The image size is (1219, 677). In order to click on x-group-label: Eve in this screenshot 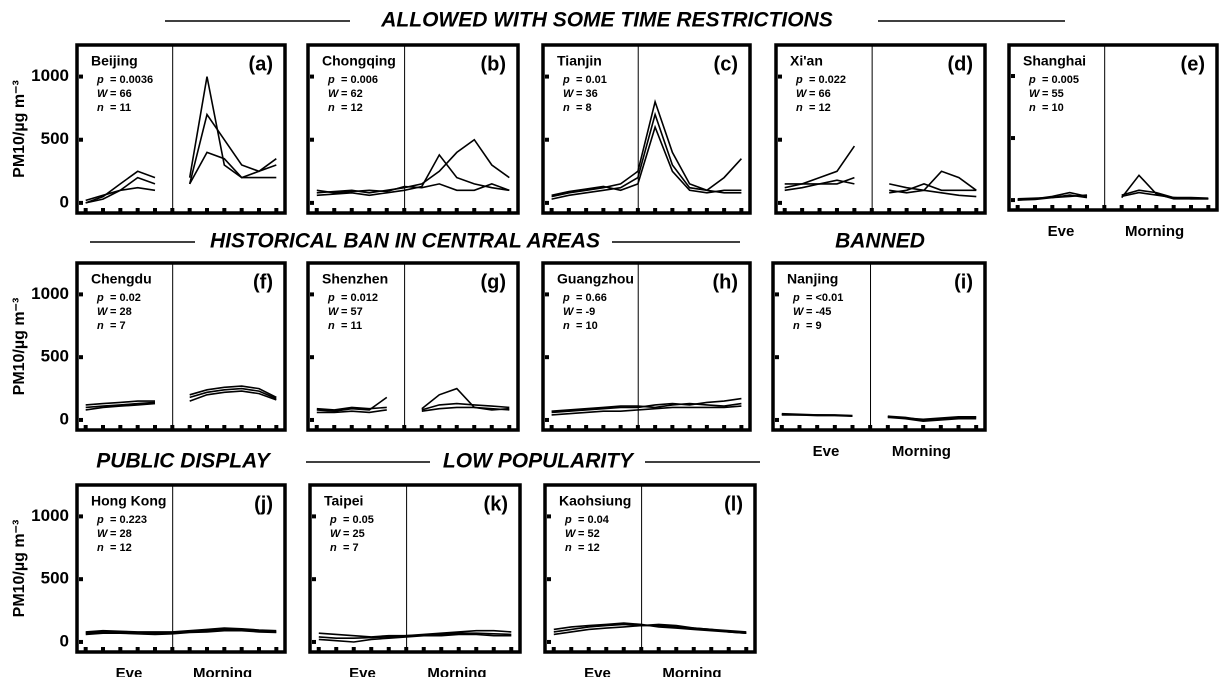, I will do `click(362, 671)`.